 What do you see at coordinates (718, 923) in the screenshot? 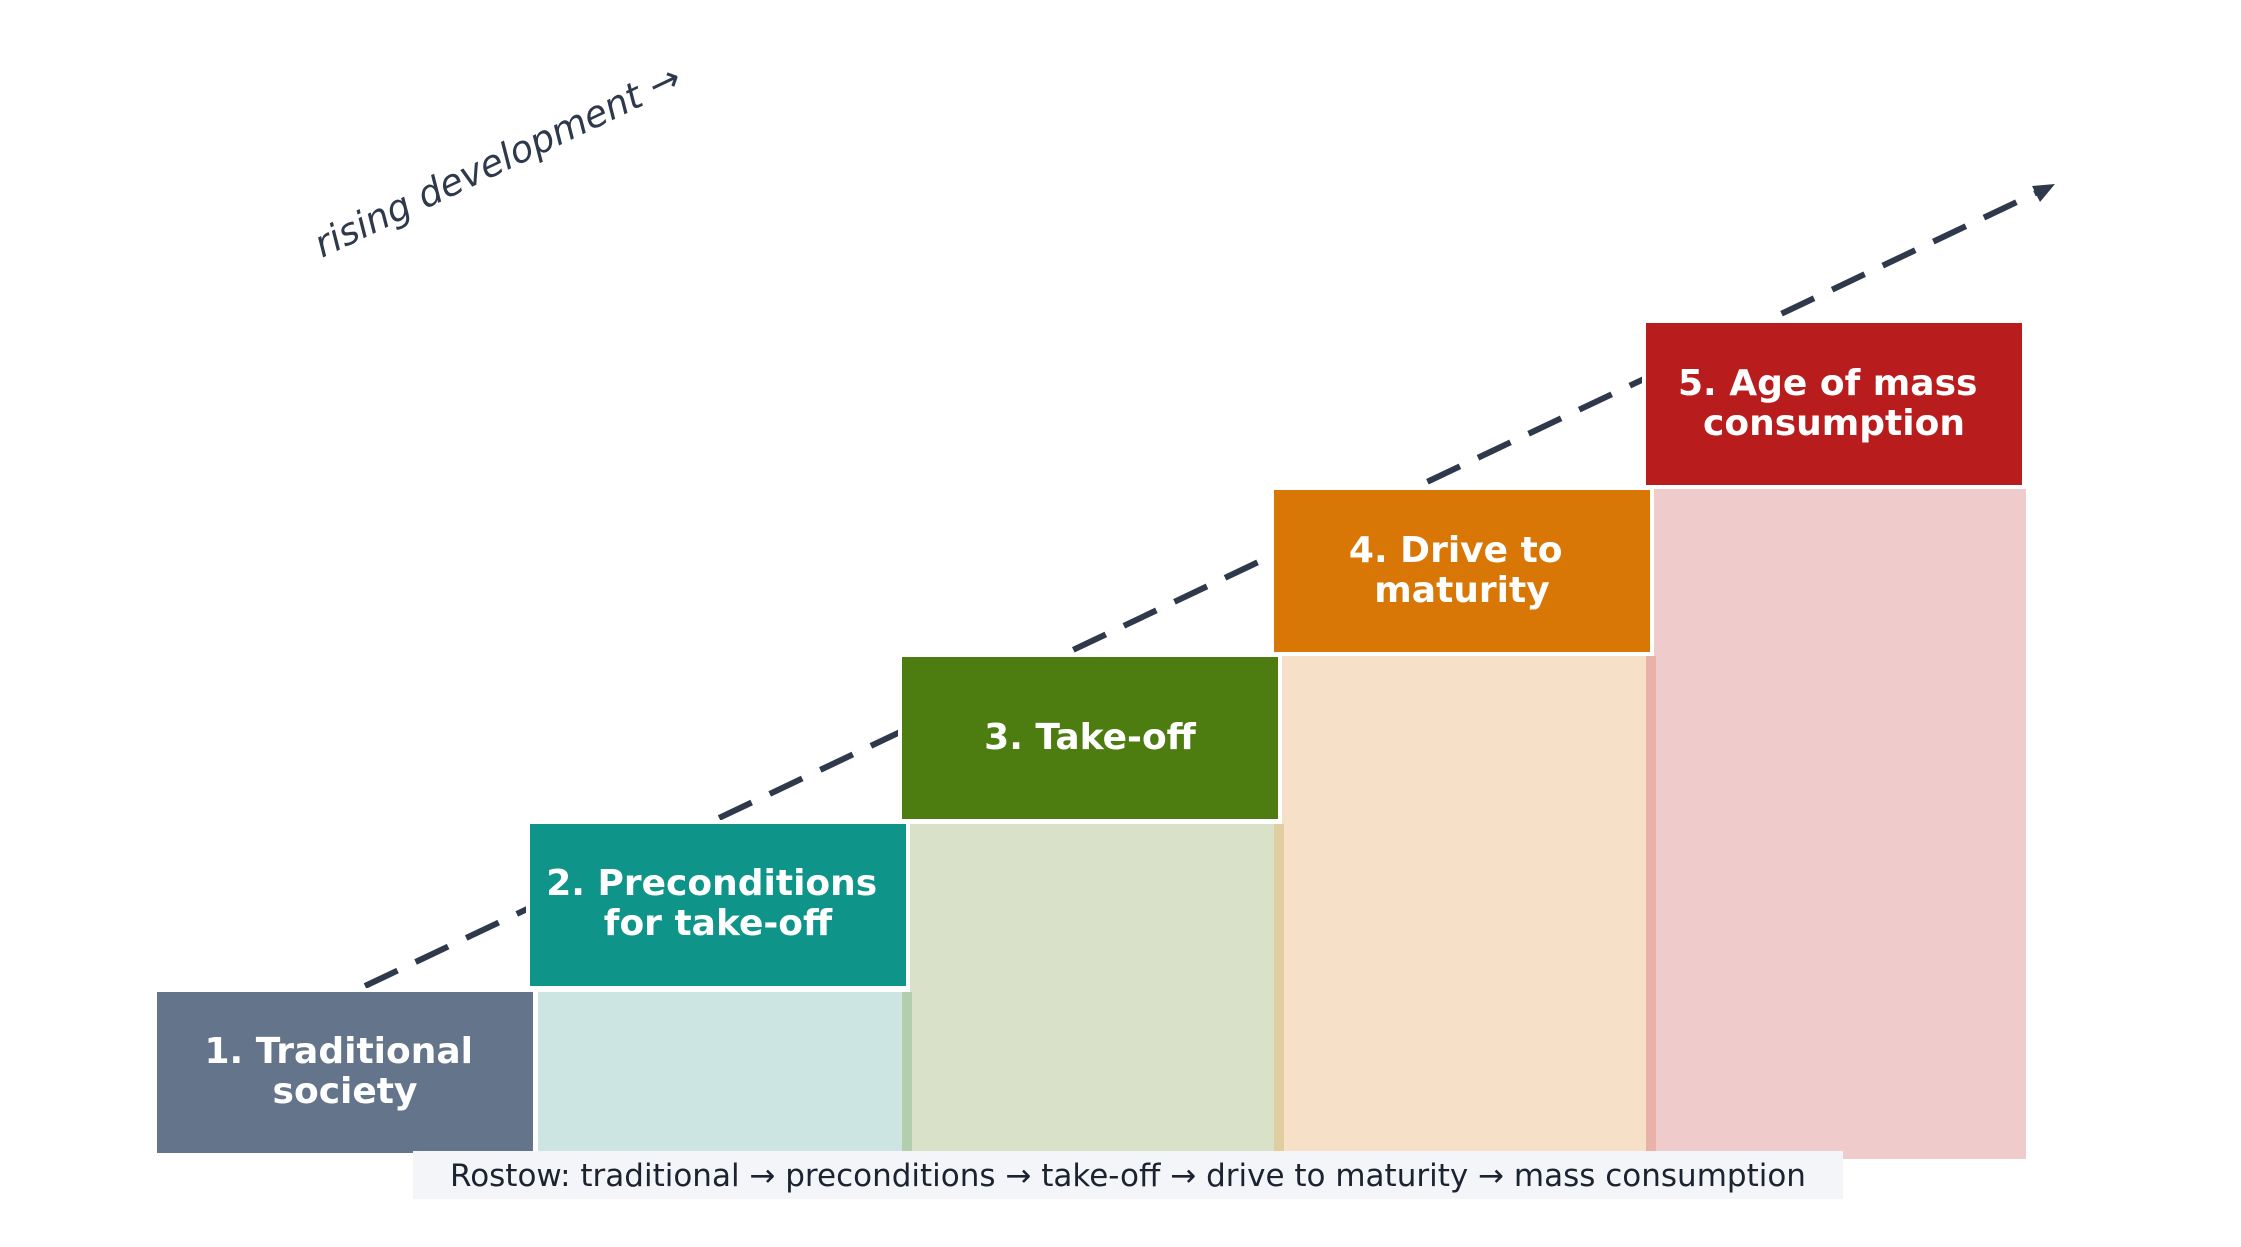
I see `stage-2-line-2: for take-off` at bounding box center [718, 923].